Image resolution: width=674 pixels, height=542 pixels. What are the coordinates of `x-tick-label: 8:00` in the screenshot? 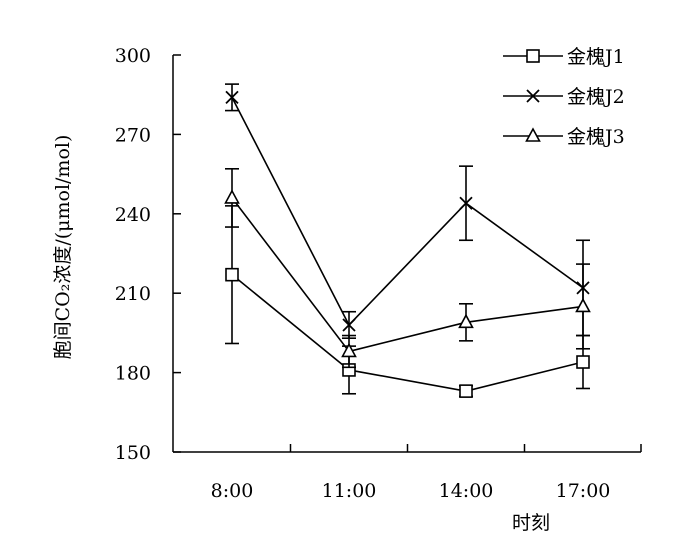 It's located at (232, 491).